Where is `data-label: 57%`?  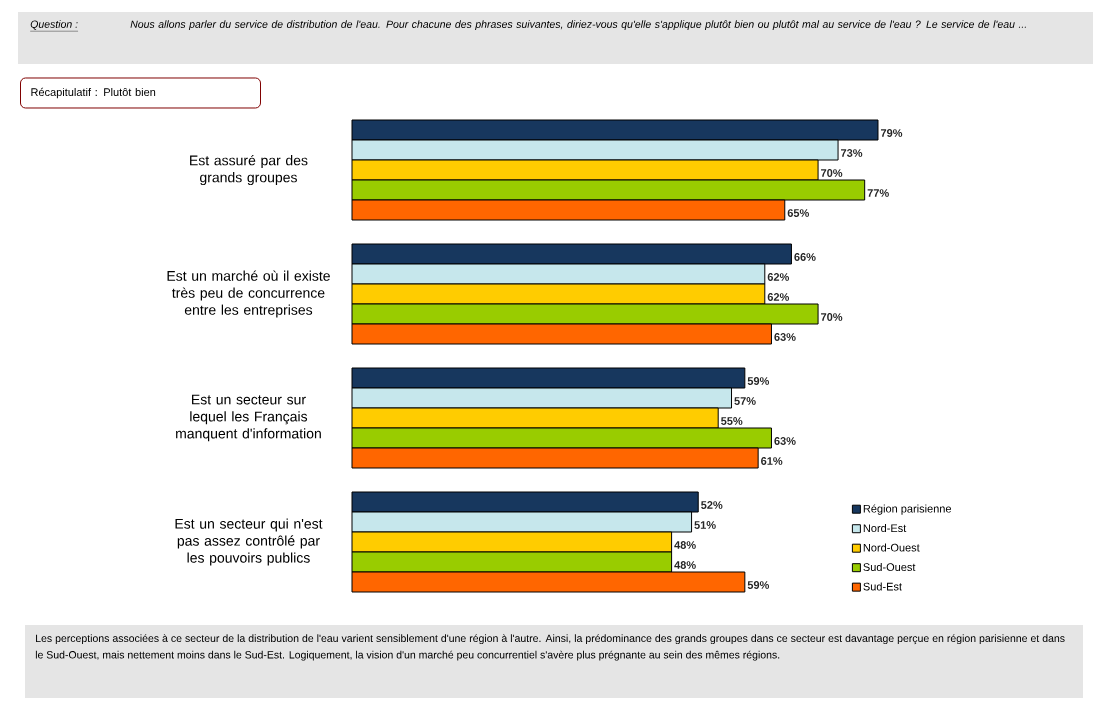 data-label: 57% is located at coordinates (745, 401).